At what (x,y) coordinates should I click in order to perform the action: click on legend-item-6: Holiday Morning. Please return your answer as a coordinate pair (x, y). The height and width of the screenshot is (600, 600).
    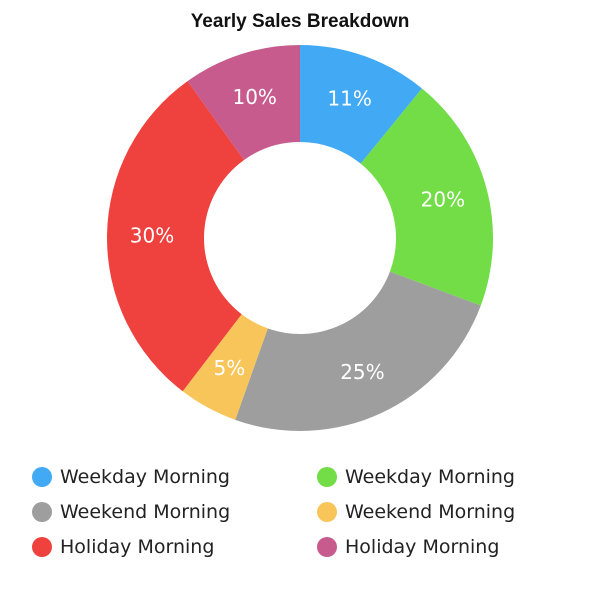
    Looking at the image, I should click on (408, 547).